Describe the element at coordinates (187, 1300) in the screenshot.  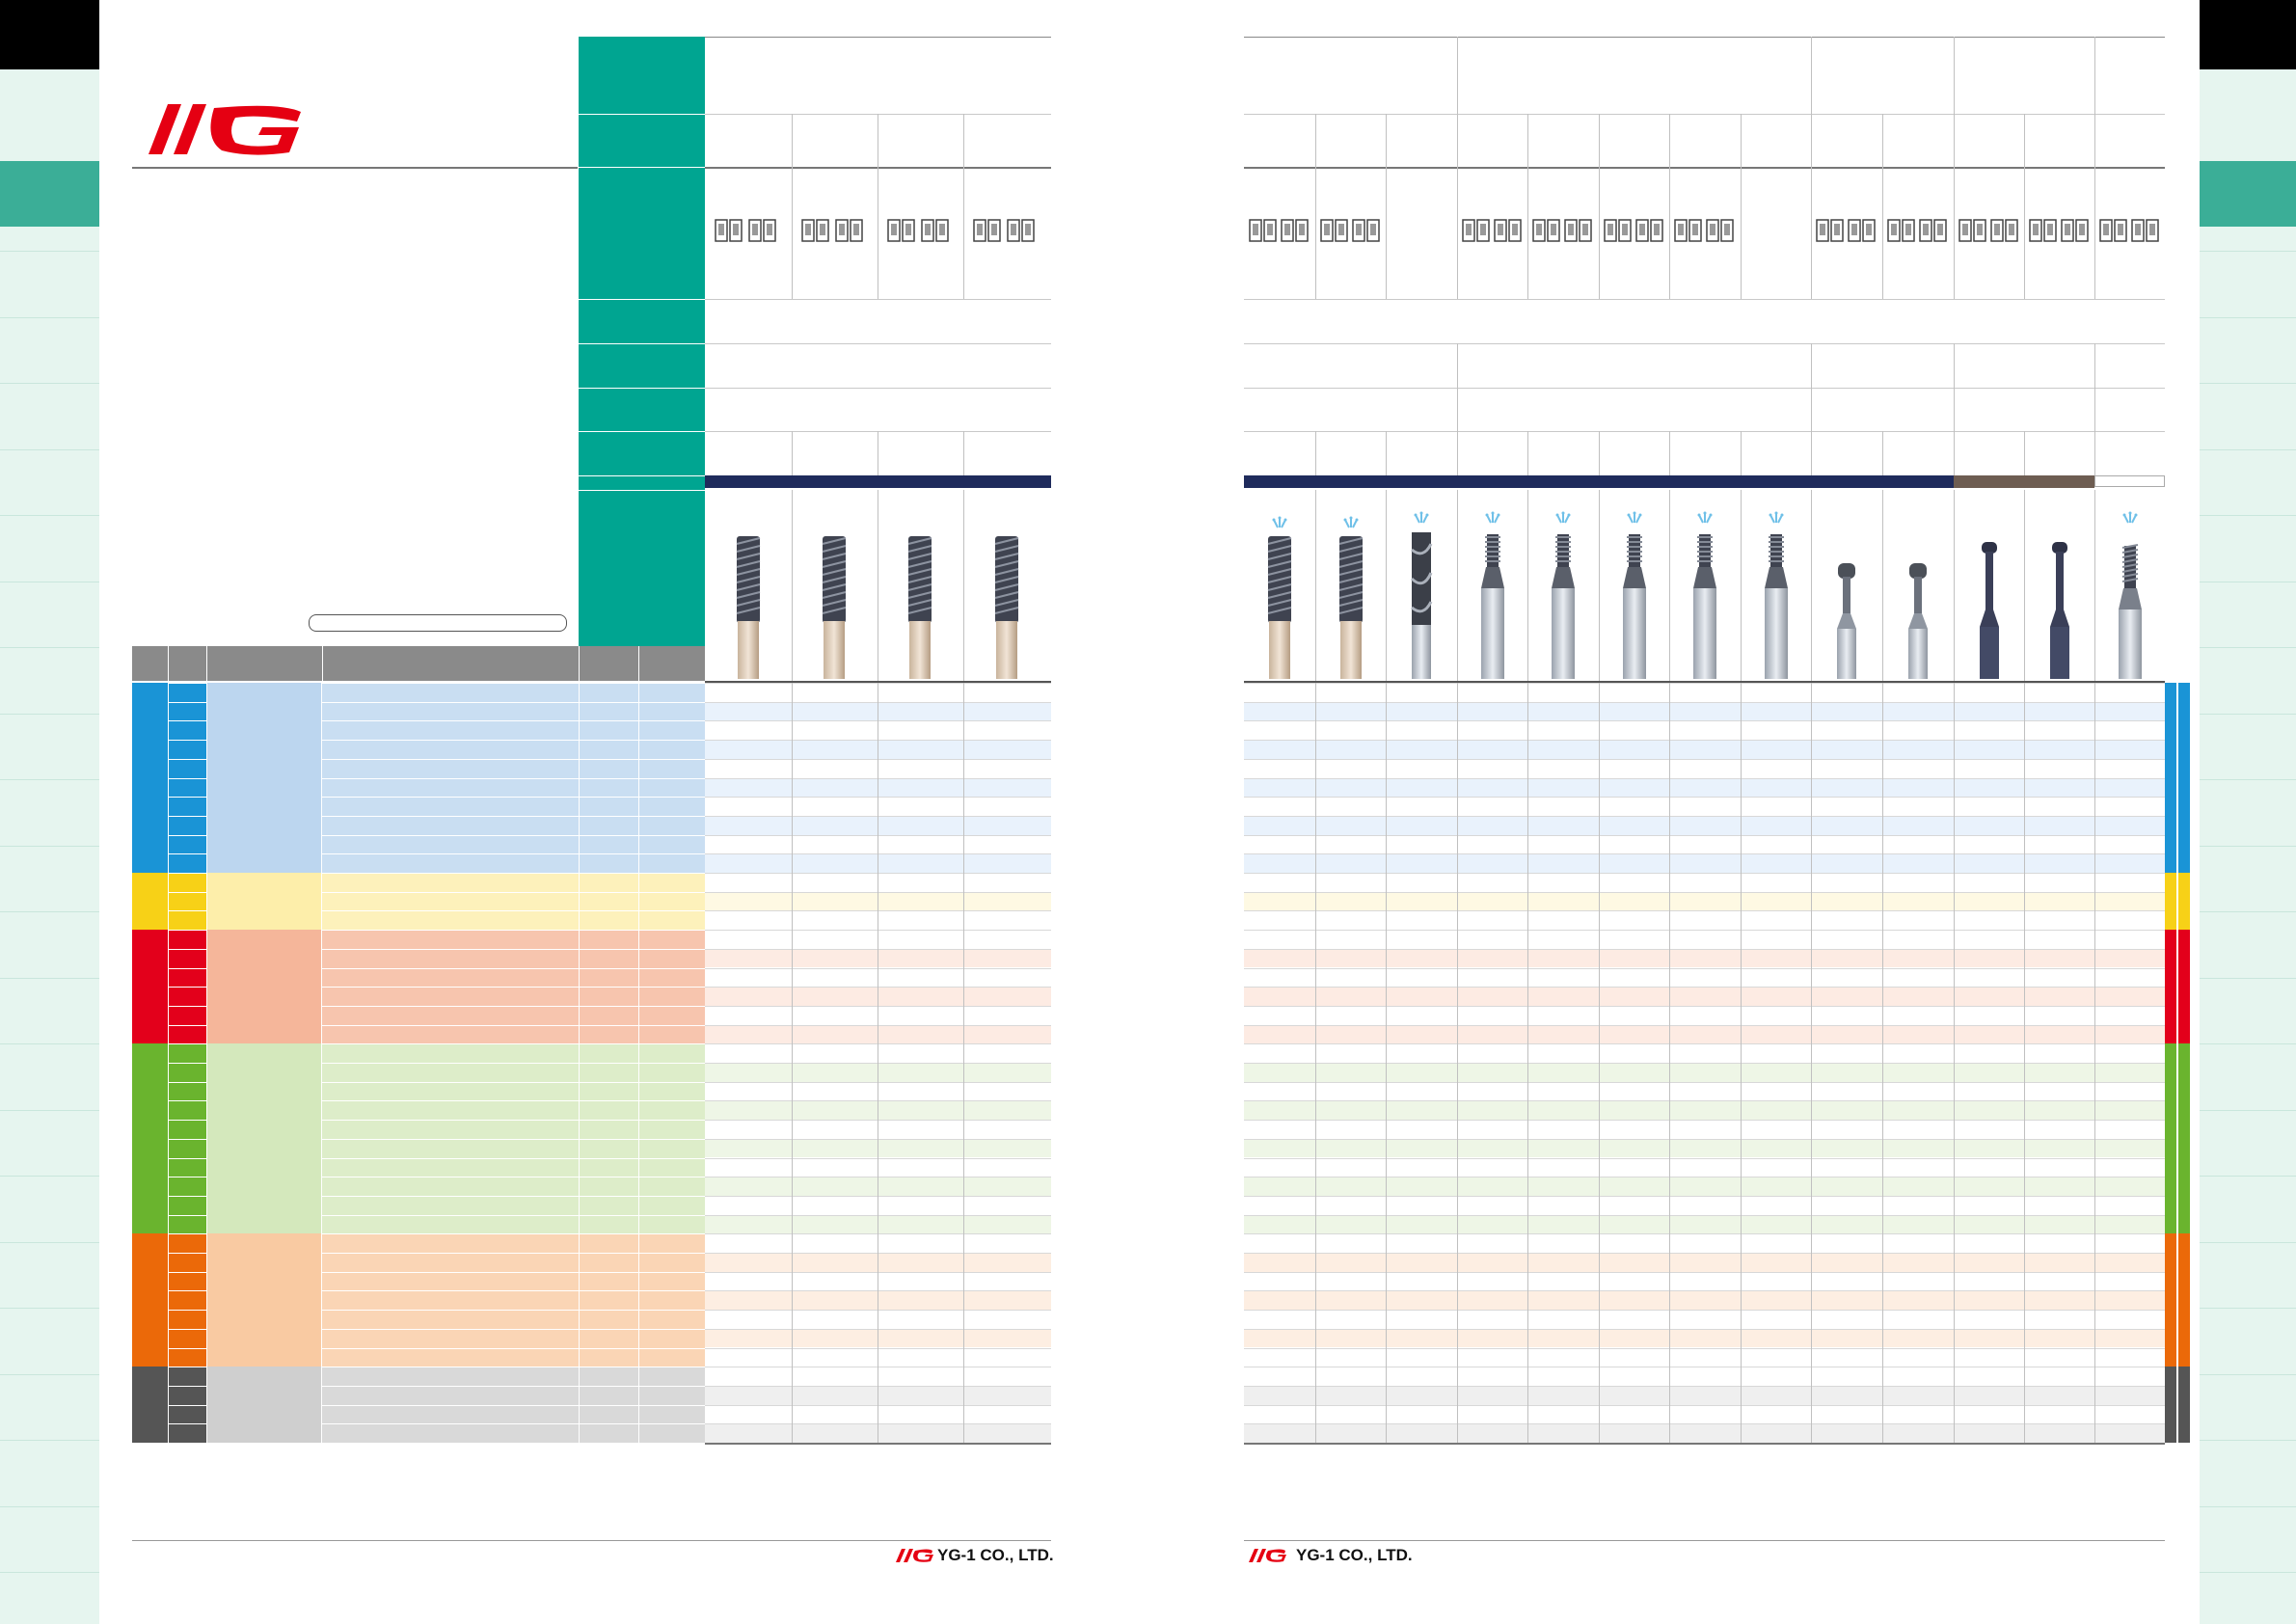
I see `material-sub-bar` at that location.